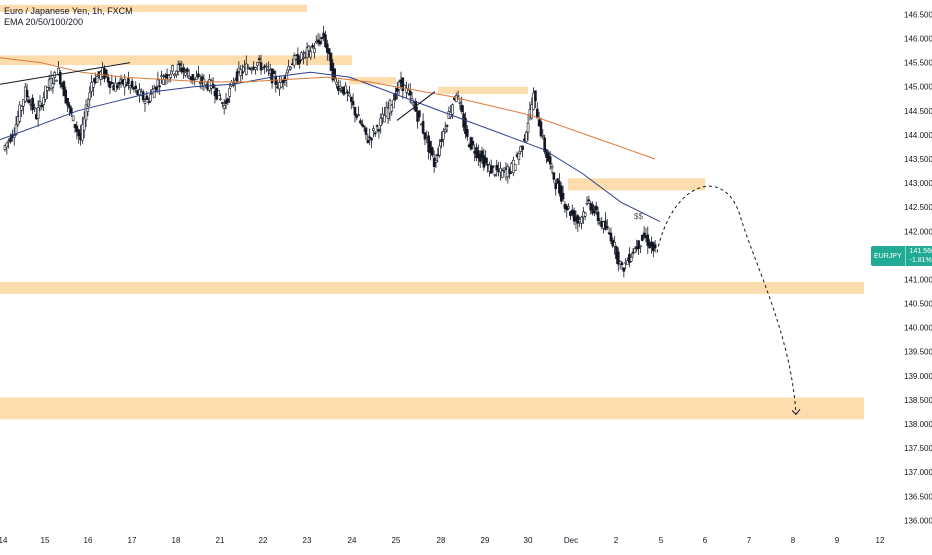  I want to click on y-tick-label: 138.500, so click(918, 400).